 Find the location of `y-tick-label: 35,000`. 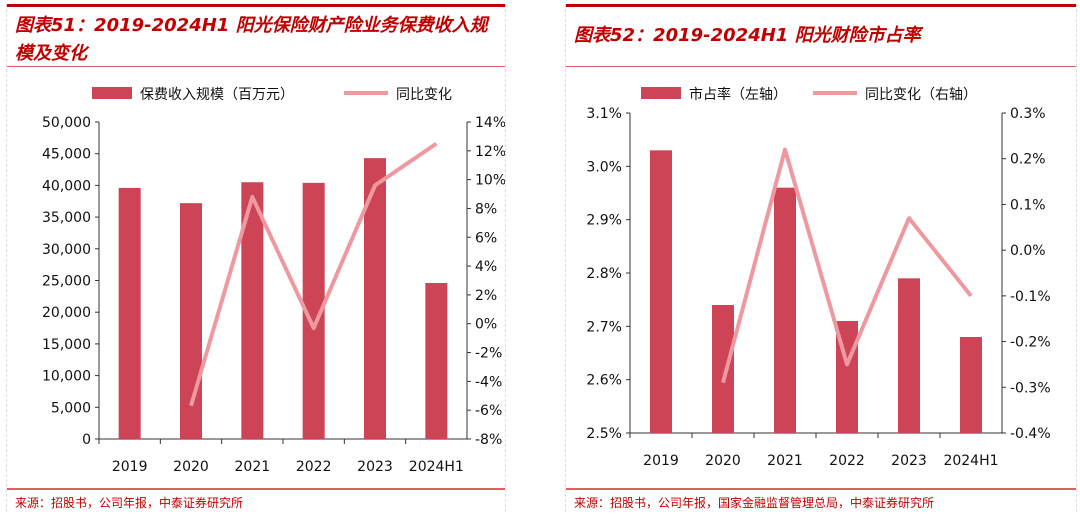

y-tick-label: 35,000 is located at coordinates (66, 218).